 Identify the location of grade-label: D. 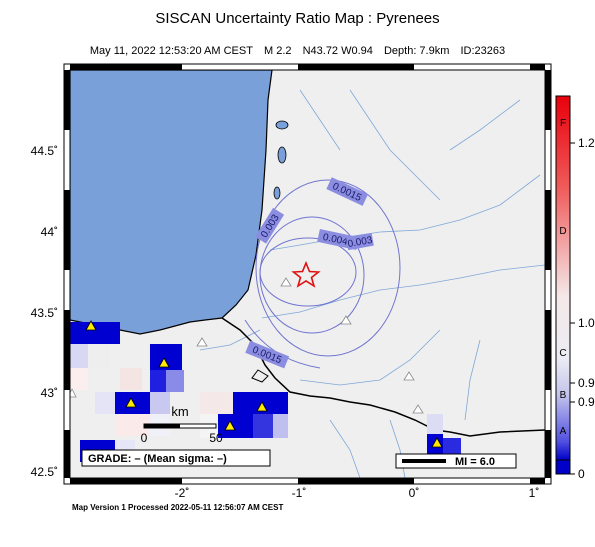
(562, 231).